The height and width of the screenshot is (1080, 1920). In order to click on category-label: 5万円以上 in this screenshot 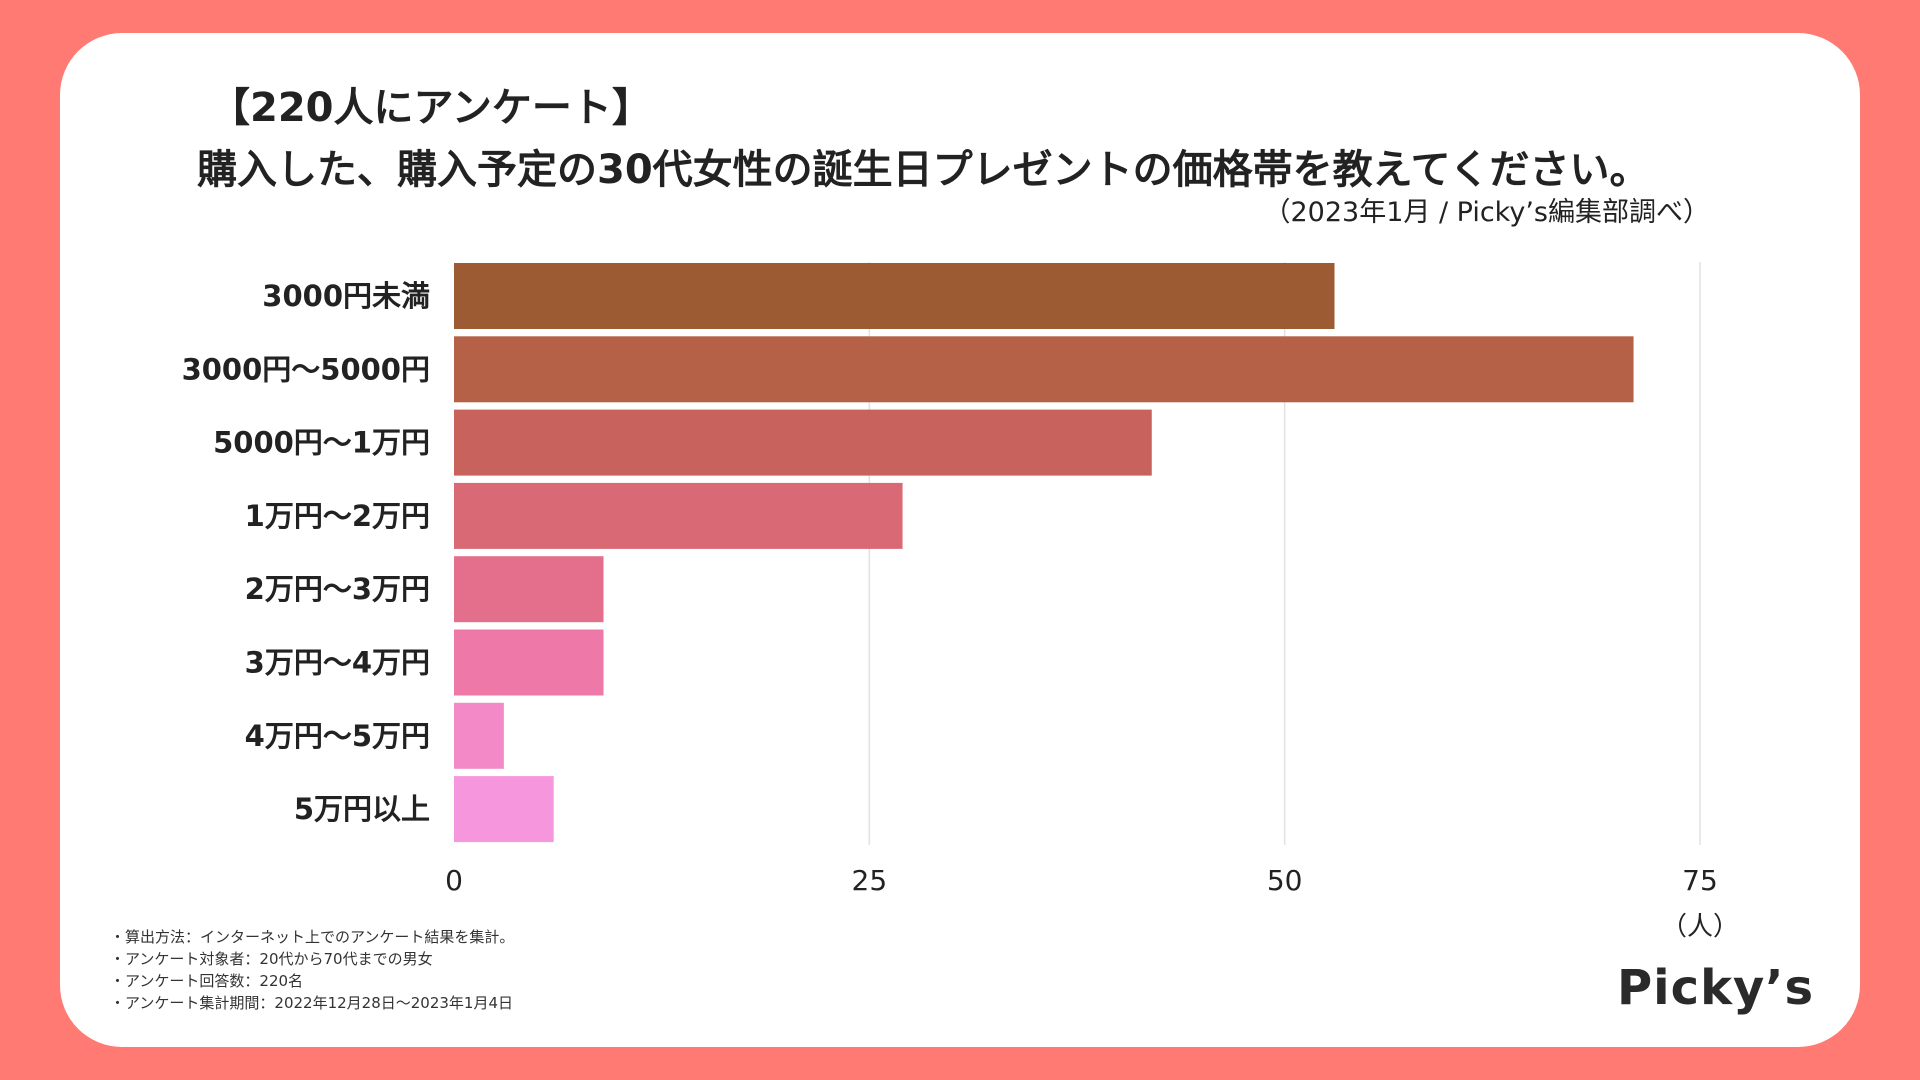, I will do `click(362, 809)`.